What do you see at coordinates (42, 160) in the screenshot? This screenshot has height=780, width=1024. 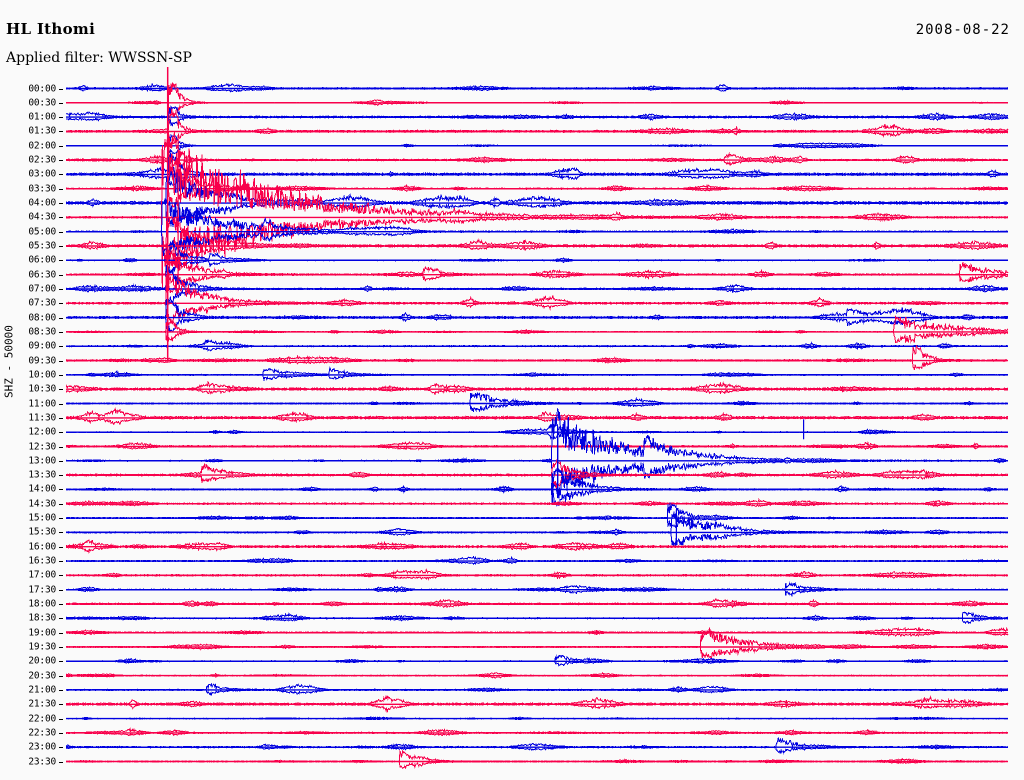 I see `time-label: 02:30` at bounding box center [42, 160].